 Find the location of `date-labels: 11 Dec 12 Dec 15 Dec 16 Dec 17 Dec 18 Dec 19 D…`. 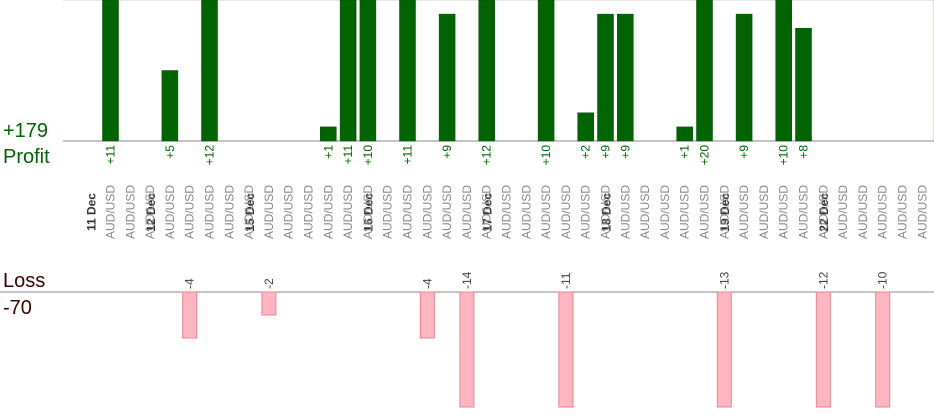

date-labels: 11 Dec 12 Dec 15 Dec 16 Dec 17 Dec 18 Dec 19 D… is located at coordinates (458, 212).